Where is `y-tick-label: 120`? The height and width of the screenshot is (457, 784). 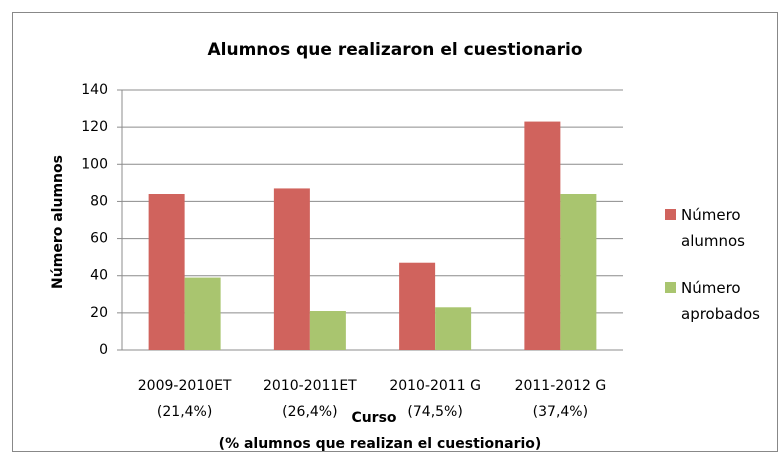
y-tick-label: 120 is located at coordinates (94, 127).